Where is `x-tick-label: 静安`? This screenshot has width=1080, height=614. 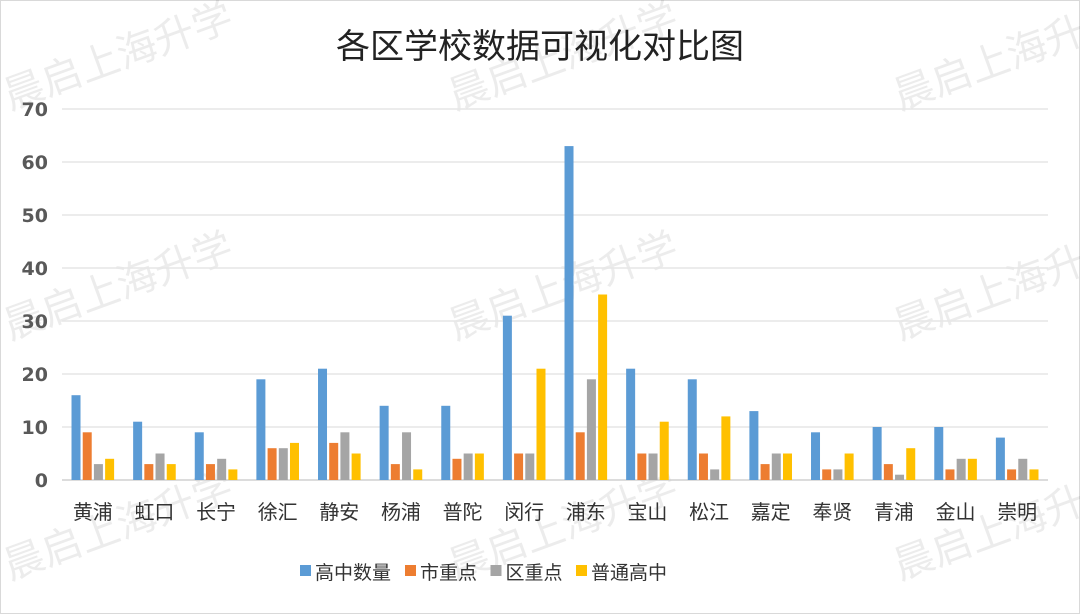
x-tick-label: 静安 is located at coordinates (339, 512).